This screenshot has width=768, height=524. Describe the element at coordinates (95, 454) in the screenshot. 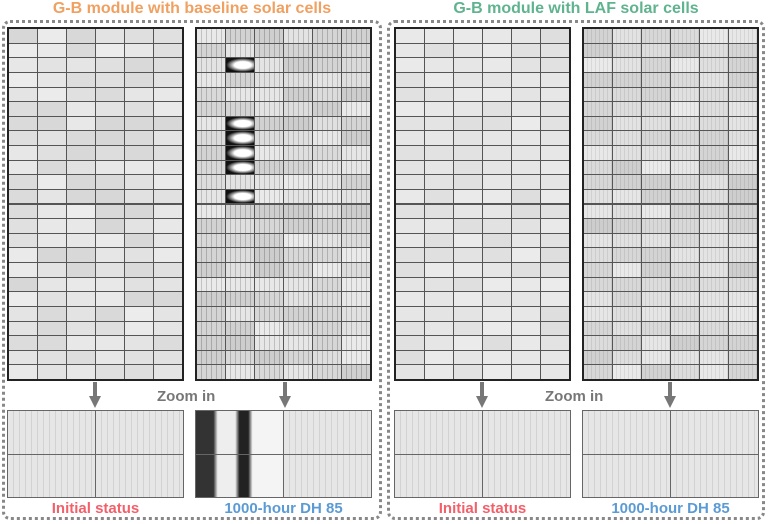

I see `zoom-baseline-initial` at that location.